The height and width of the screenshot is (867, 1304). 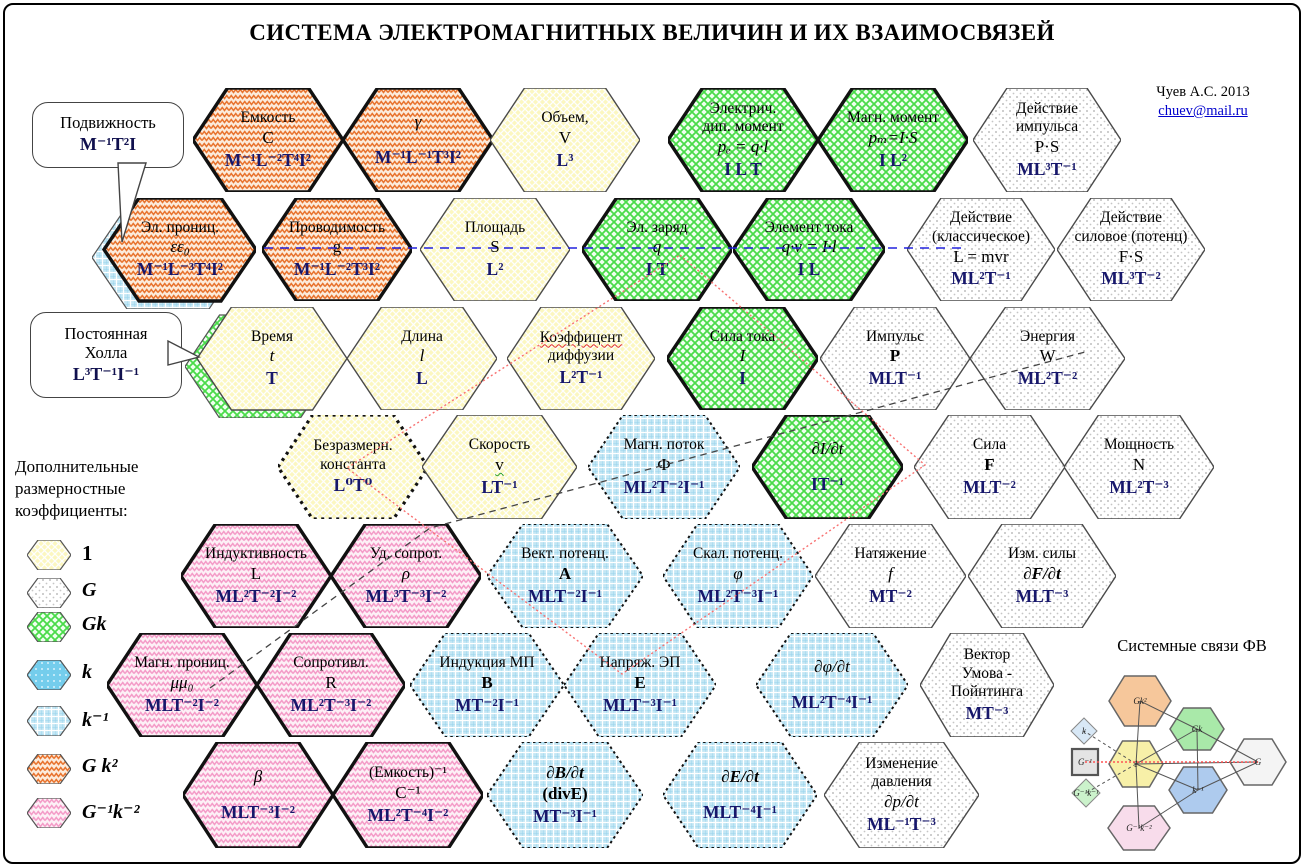 What do you see at coordinates (809, 227) in the screenshot?
I see `hex-label: Элемент тока` at bounding box center [809, 227].